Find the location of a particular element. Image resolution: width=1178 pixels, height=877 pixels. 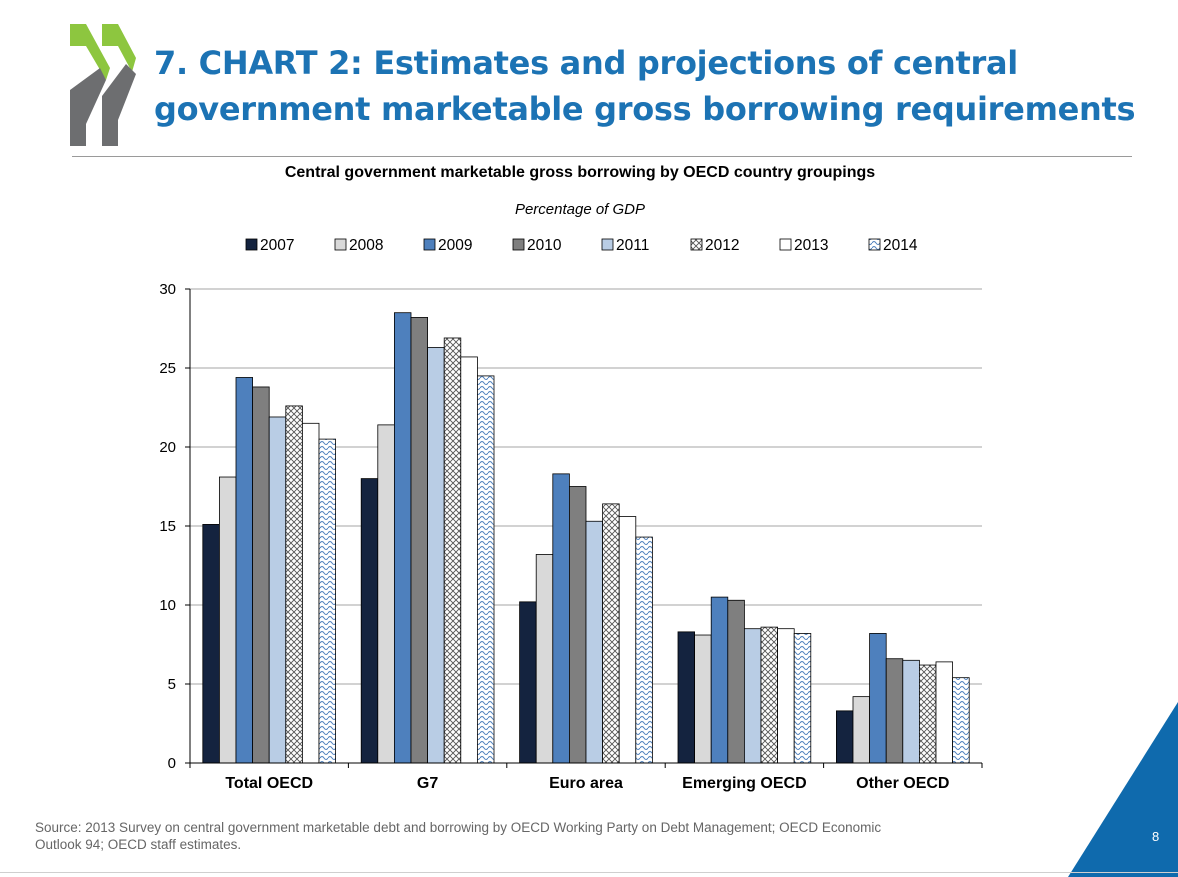

legend-swatch-2010 is located at coordinates (518, 244).